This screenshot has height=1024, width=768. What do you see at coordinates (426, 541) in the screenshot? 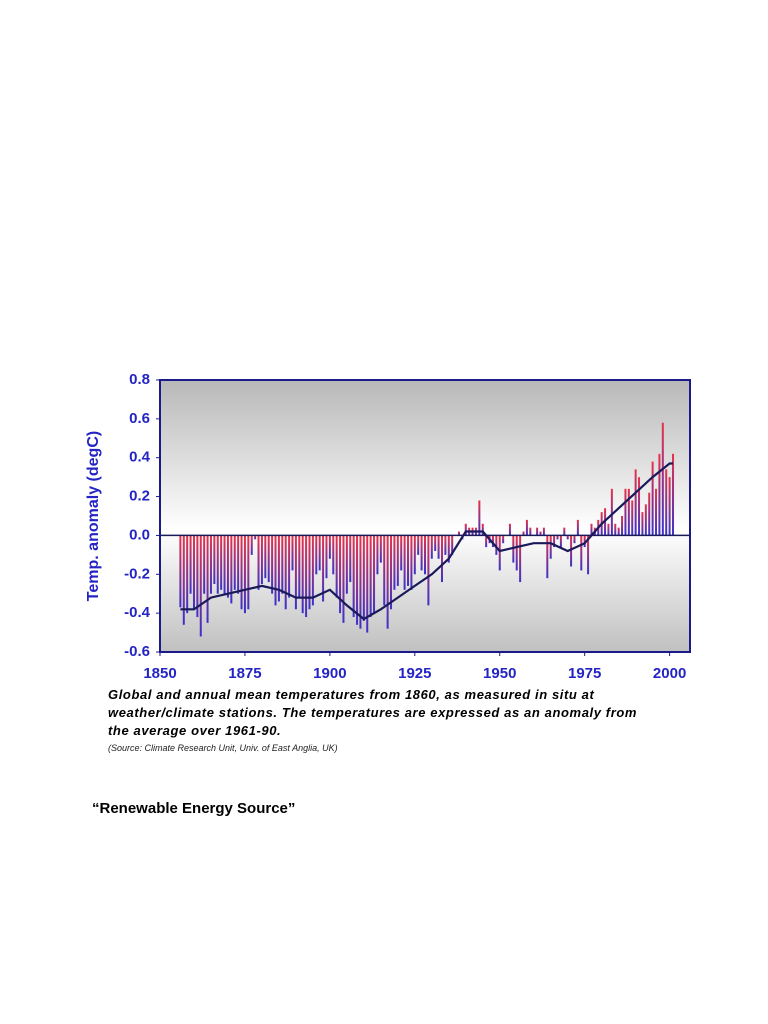
I see `smooth-line` at bounding box center [426, 541].